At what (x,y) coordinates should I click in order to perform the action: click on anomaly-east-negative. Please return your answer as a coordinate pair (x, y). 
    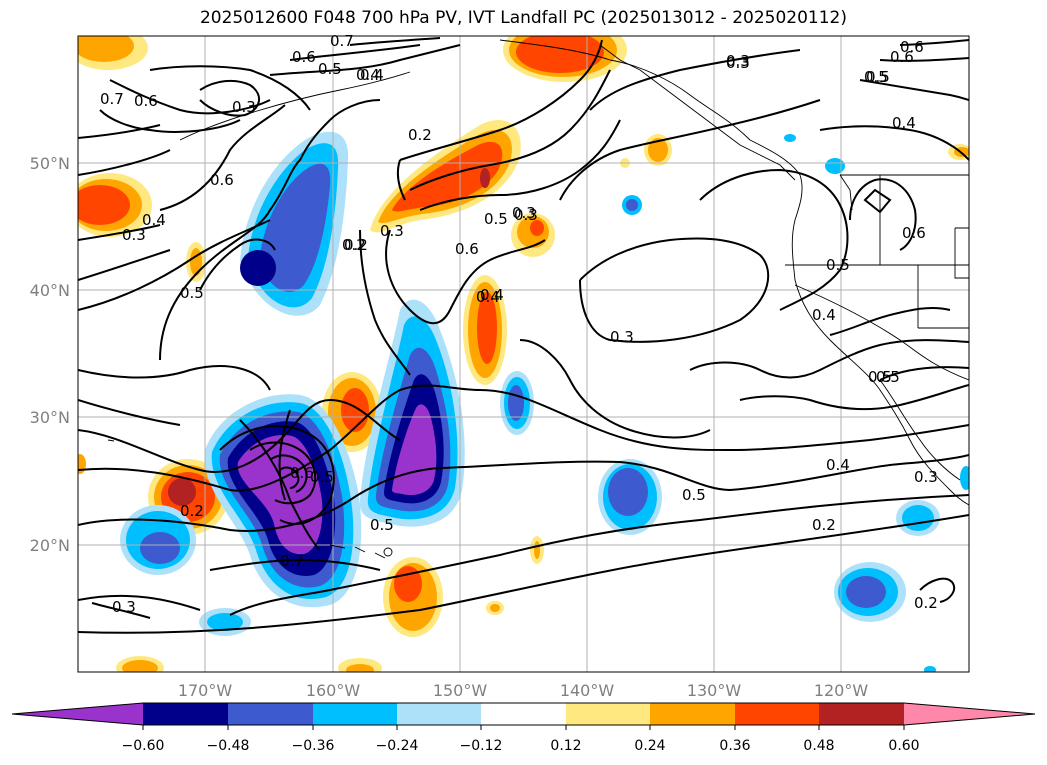
    Looking at the image, I should click on (412, 413).